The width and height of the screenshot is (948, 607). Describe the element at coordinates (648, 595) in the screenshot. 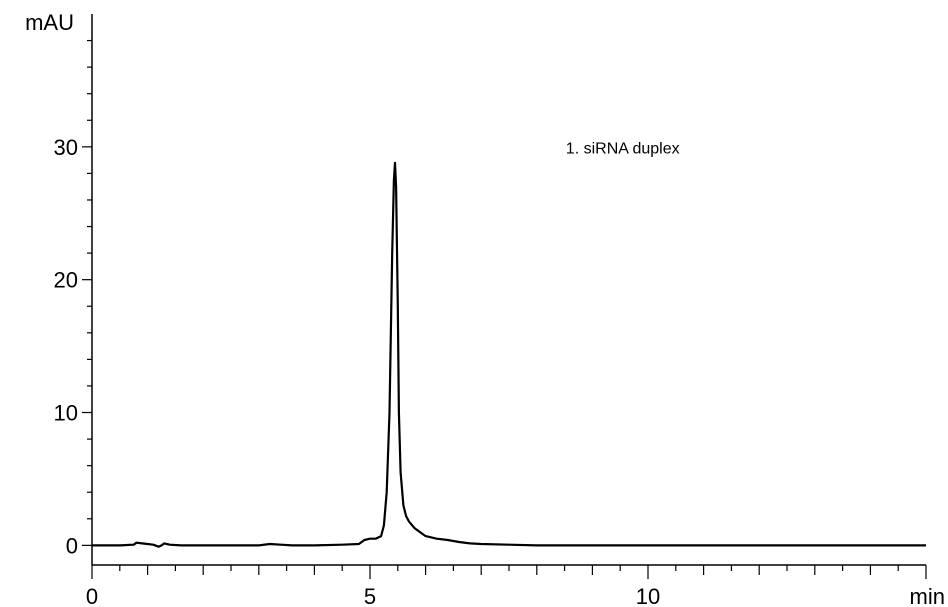

I see `x-tick-label: 10` at that location.